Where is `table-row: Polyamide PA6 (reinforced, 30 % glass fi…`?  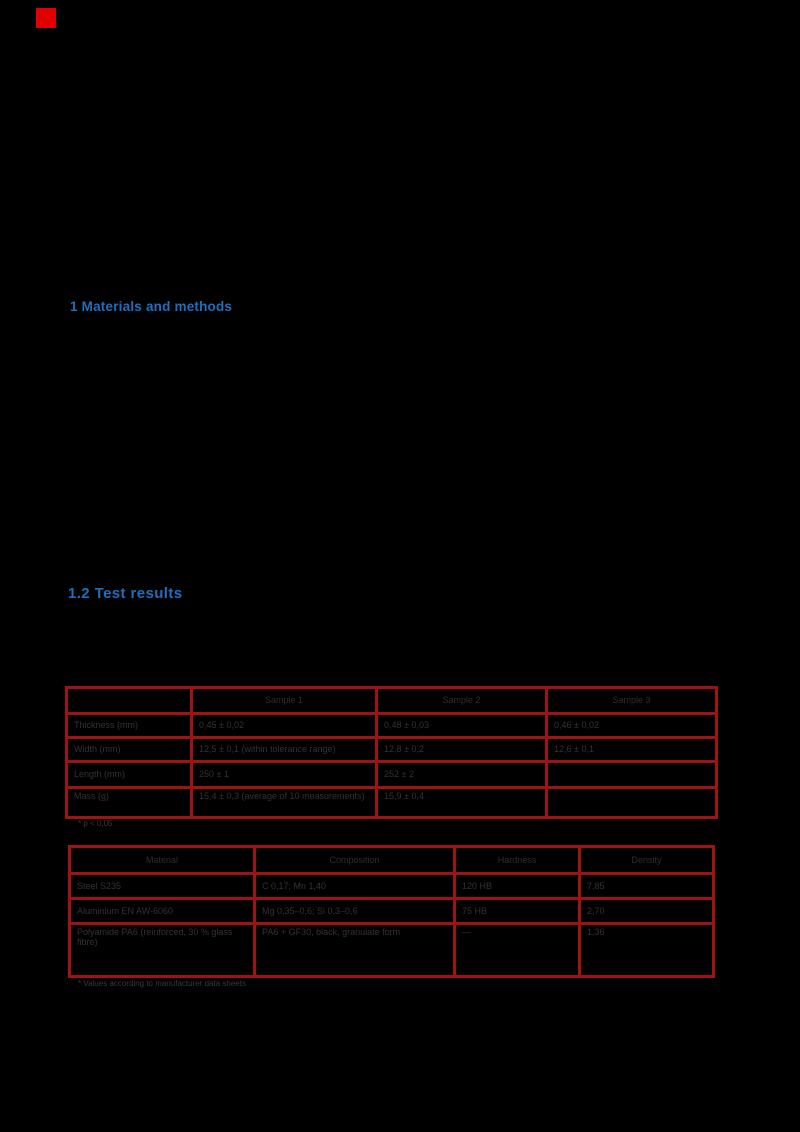
table-row: Polyamide PA6 (reinforced, 30 % glass fi… is located at coordinates (391, 950).